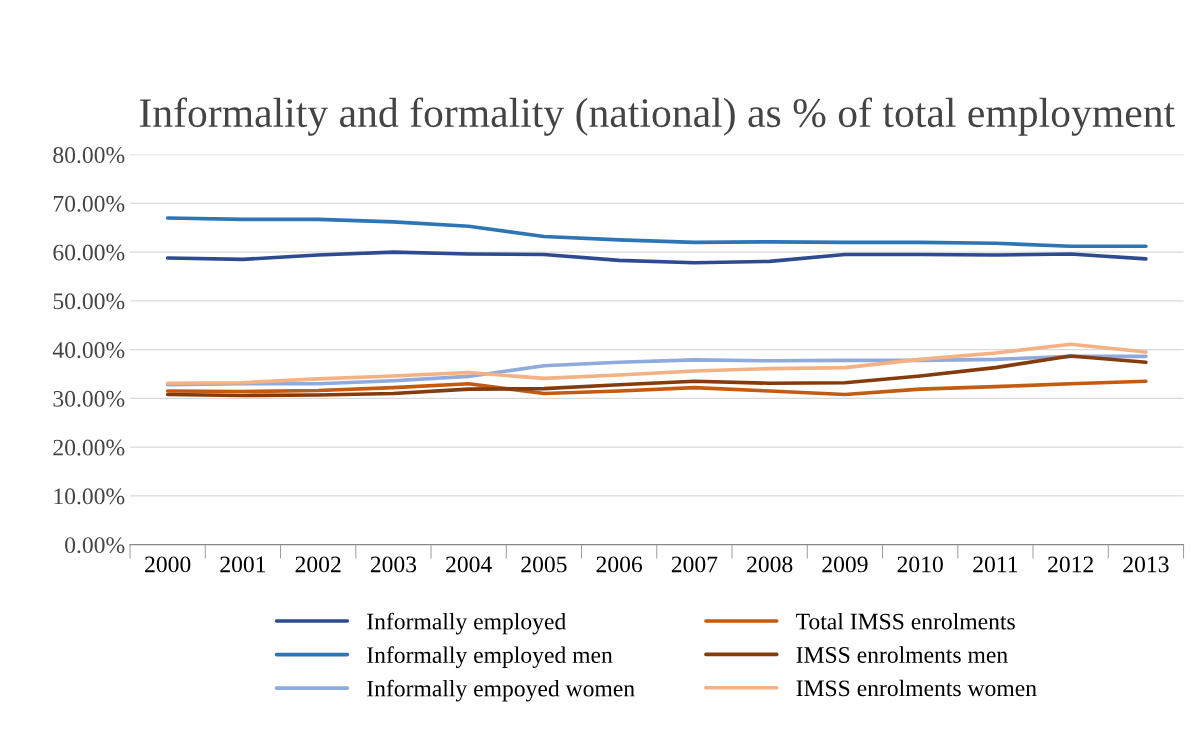  Describe the element at coordinates (501, 690) in the screenshot. I see `legend-label: Informally empoyed women` at that location.